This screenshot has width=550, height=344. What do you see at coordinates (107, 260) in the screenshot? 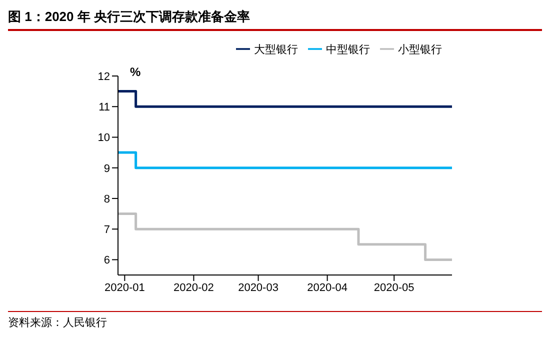
I see `y-tick-label: 6` at bounding box center [107, 260].